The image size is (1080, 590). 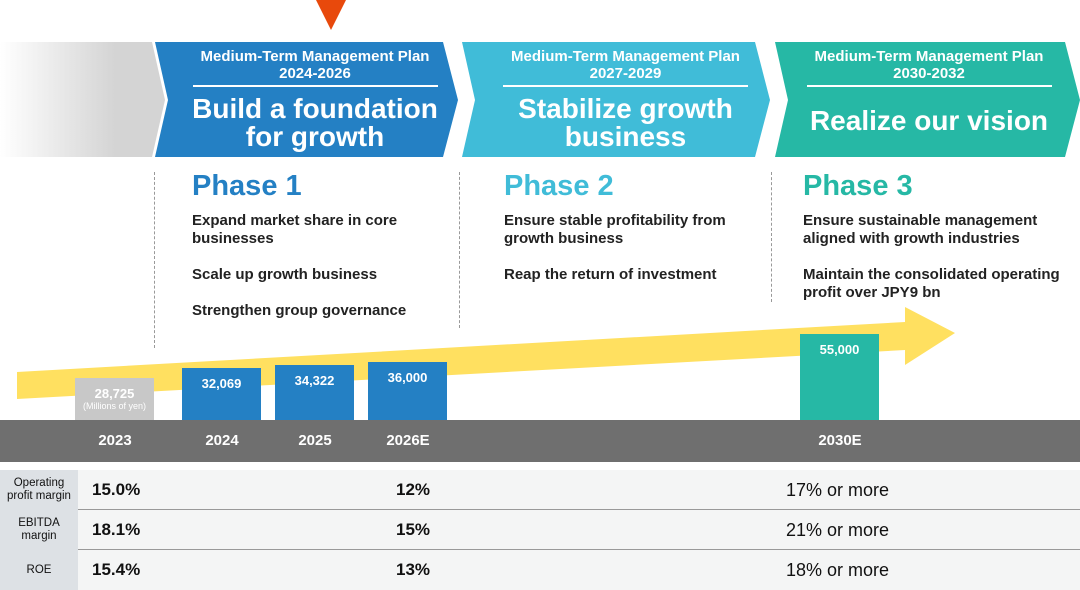 What do you see at coordinates (331, 15) in the screenshot?
I see `marker-triangle-icon` at bounding box center [331, 15].